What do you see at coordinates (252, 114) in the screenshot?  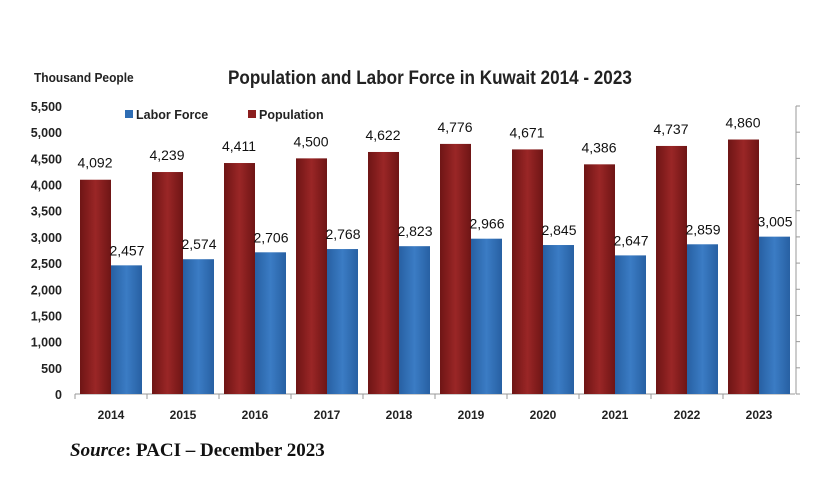 I see `legend-swatch-population` at bounding box center [252, 114].